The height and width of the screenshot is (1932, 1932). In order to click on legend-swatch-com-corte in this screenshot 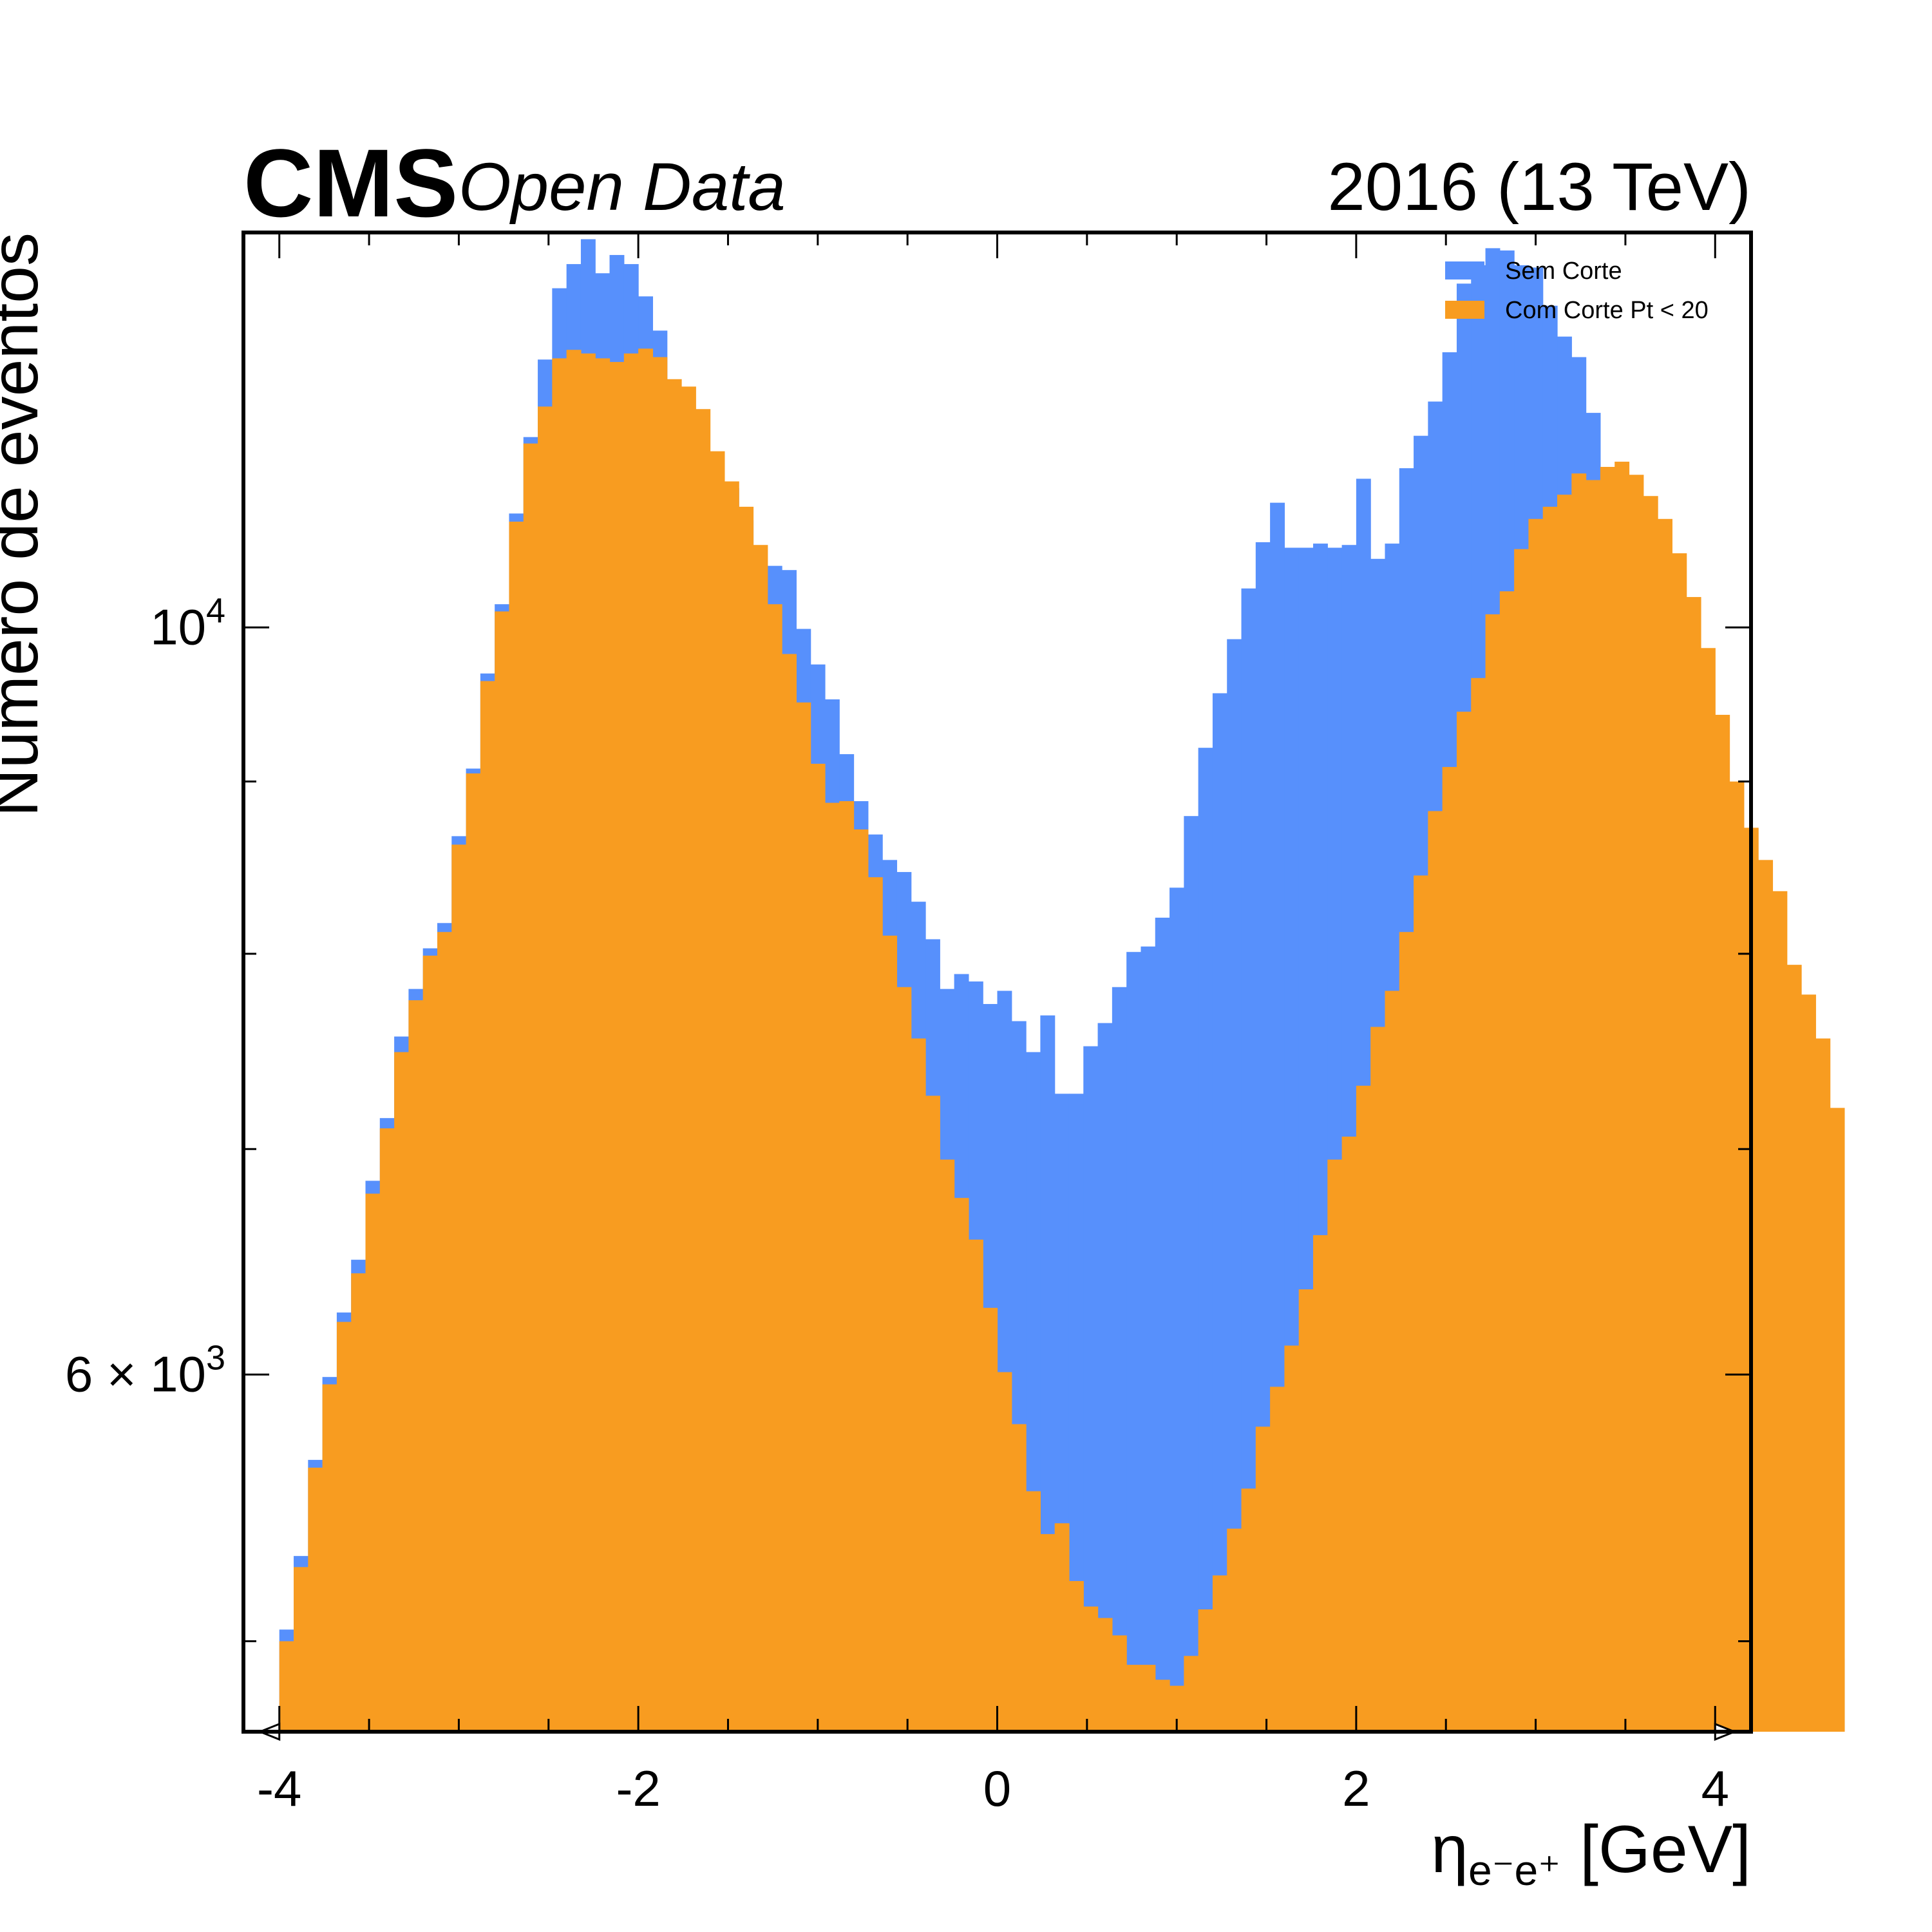, I will do `click(1465, 310)`.